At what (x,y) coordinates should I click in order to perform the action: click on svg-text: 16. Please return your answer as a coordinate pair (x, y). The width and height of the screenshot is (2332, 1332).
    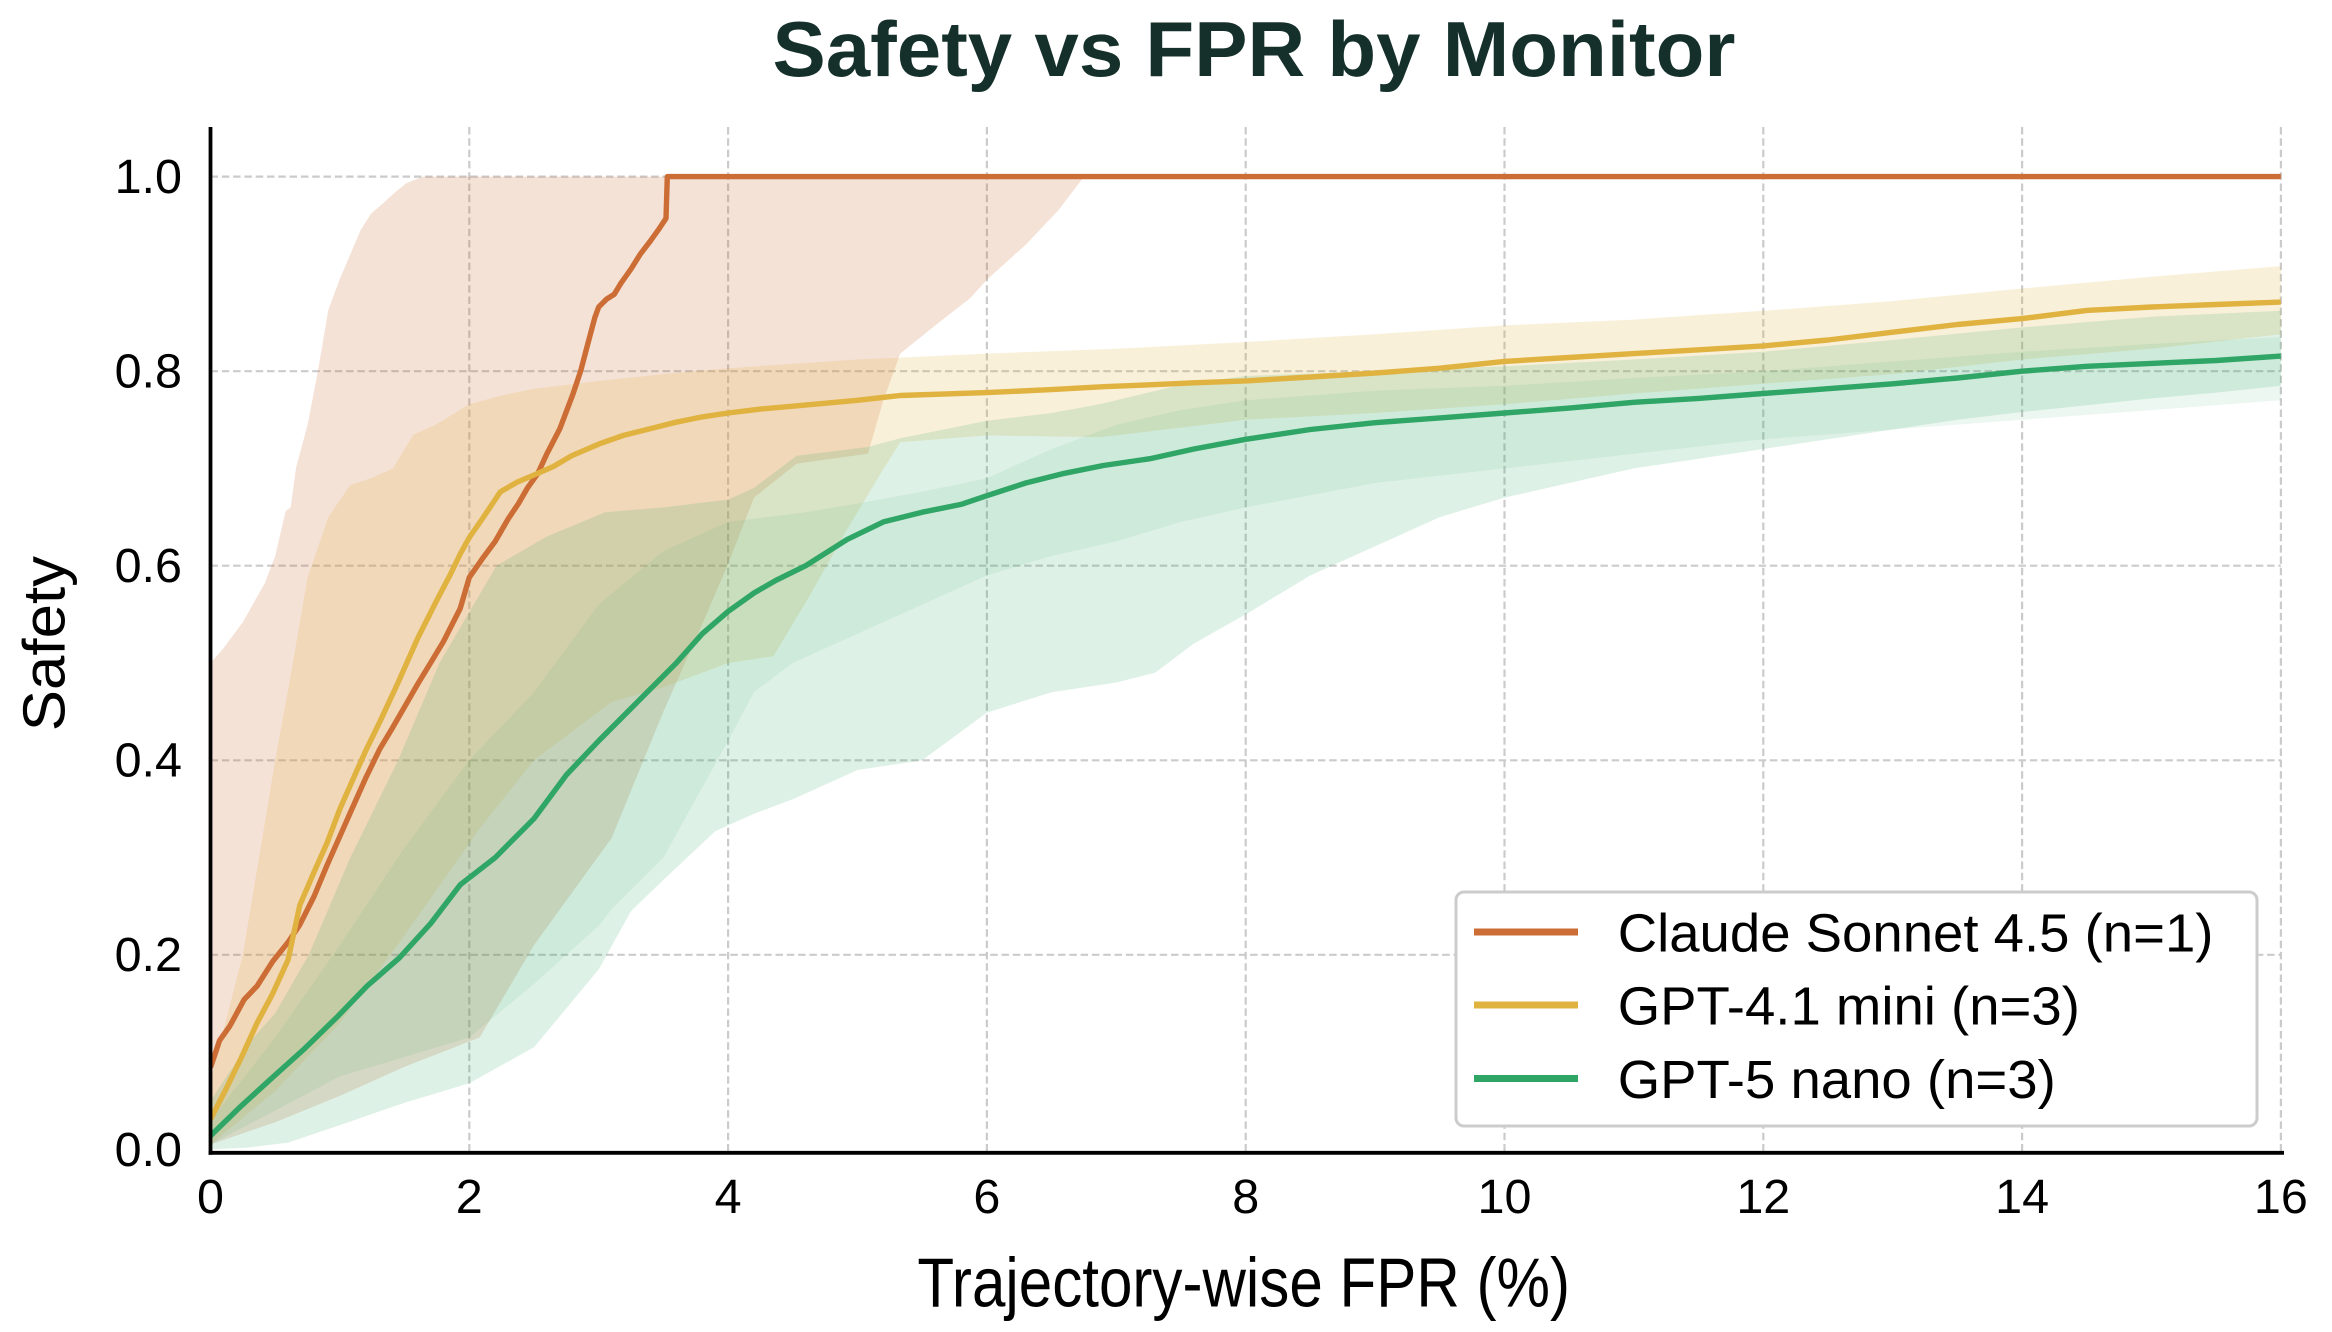
    Looking at the image, I should click on (2281, 1197).